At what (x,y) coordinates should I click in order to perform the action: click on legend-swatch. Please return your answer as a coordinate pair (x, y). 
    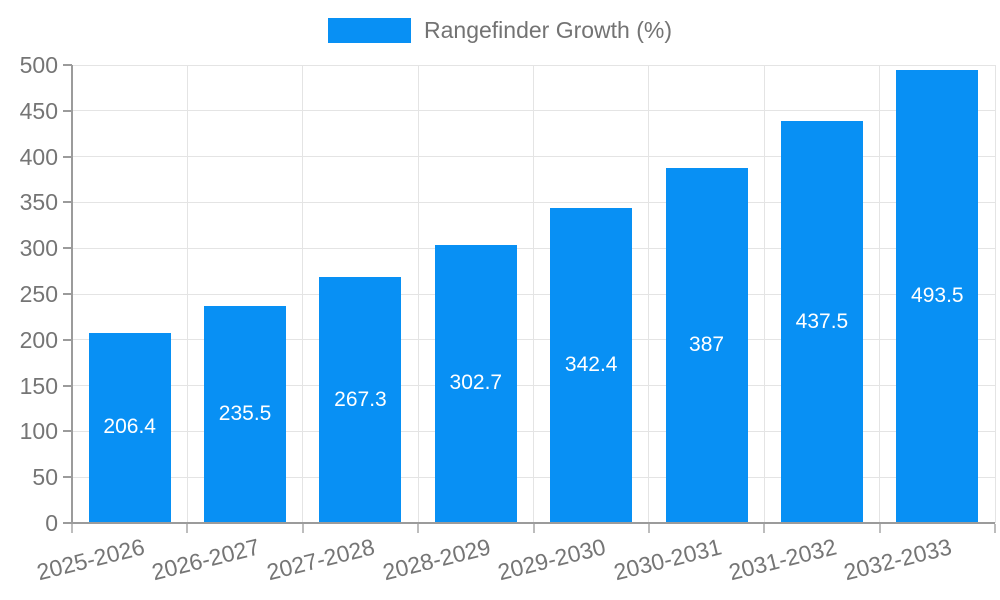
    Looking at the image, I should click on (369, 30).